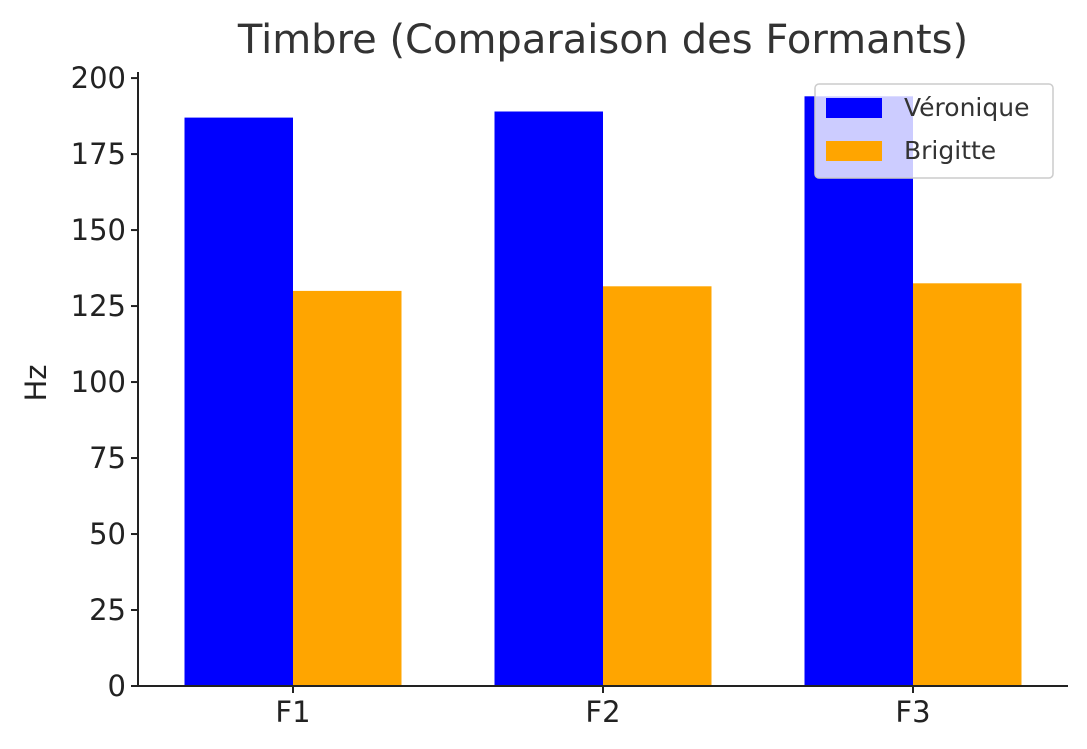 The width and height of the screenshot is (1087, 749). I want to click on x-tick-label: F3, so click(912, 712).